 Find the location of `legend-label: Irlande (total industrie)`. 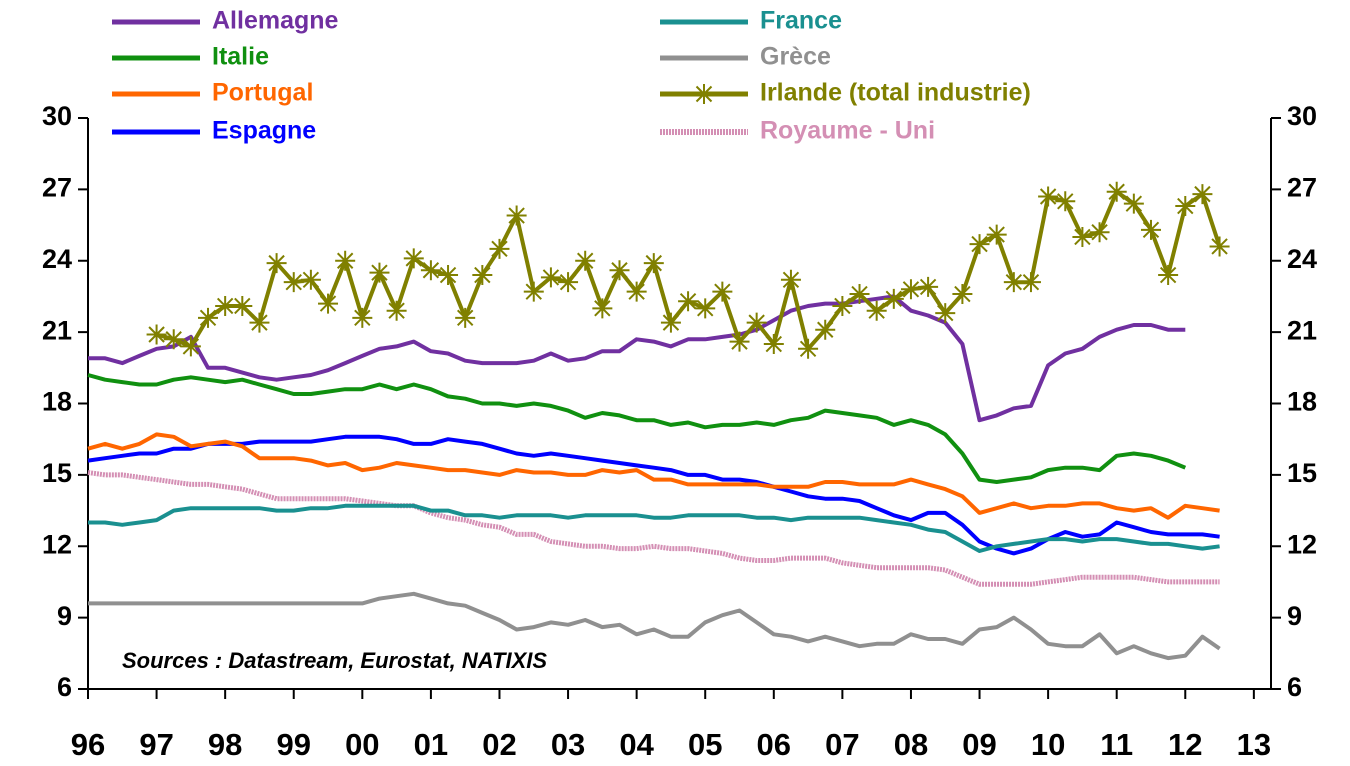

legend-label: Irlande (total industrie) is located at coordinates (895, 93).